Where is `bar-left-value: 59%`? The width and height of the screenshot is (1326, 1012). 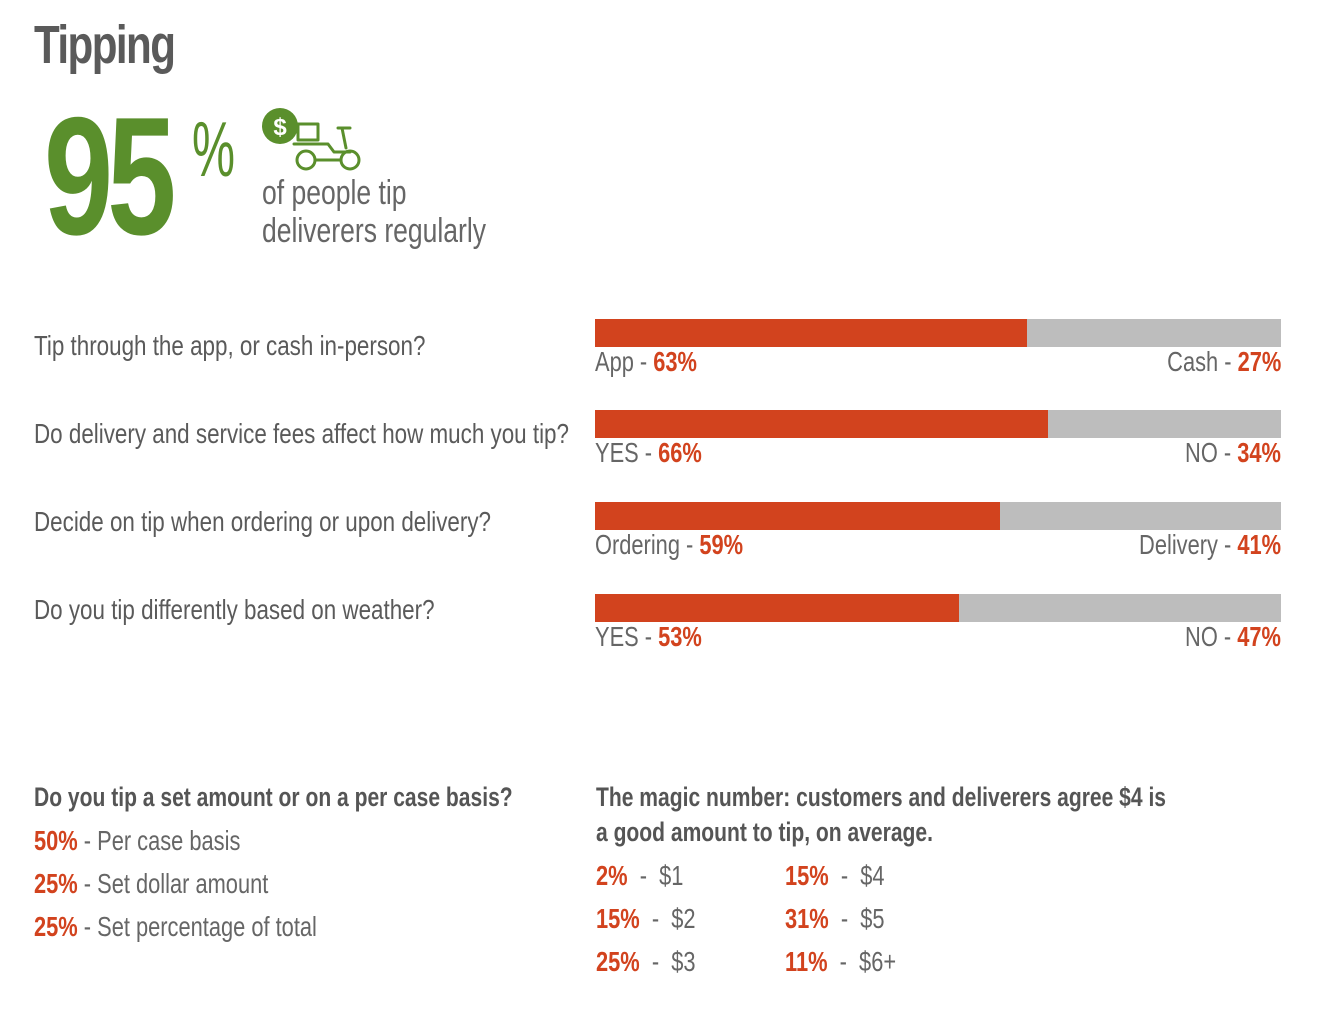
bar-left-value: 59% is located at coordinates (721, 544).